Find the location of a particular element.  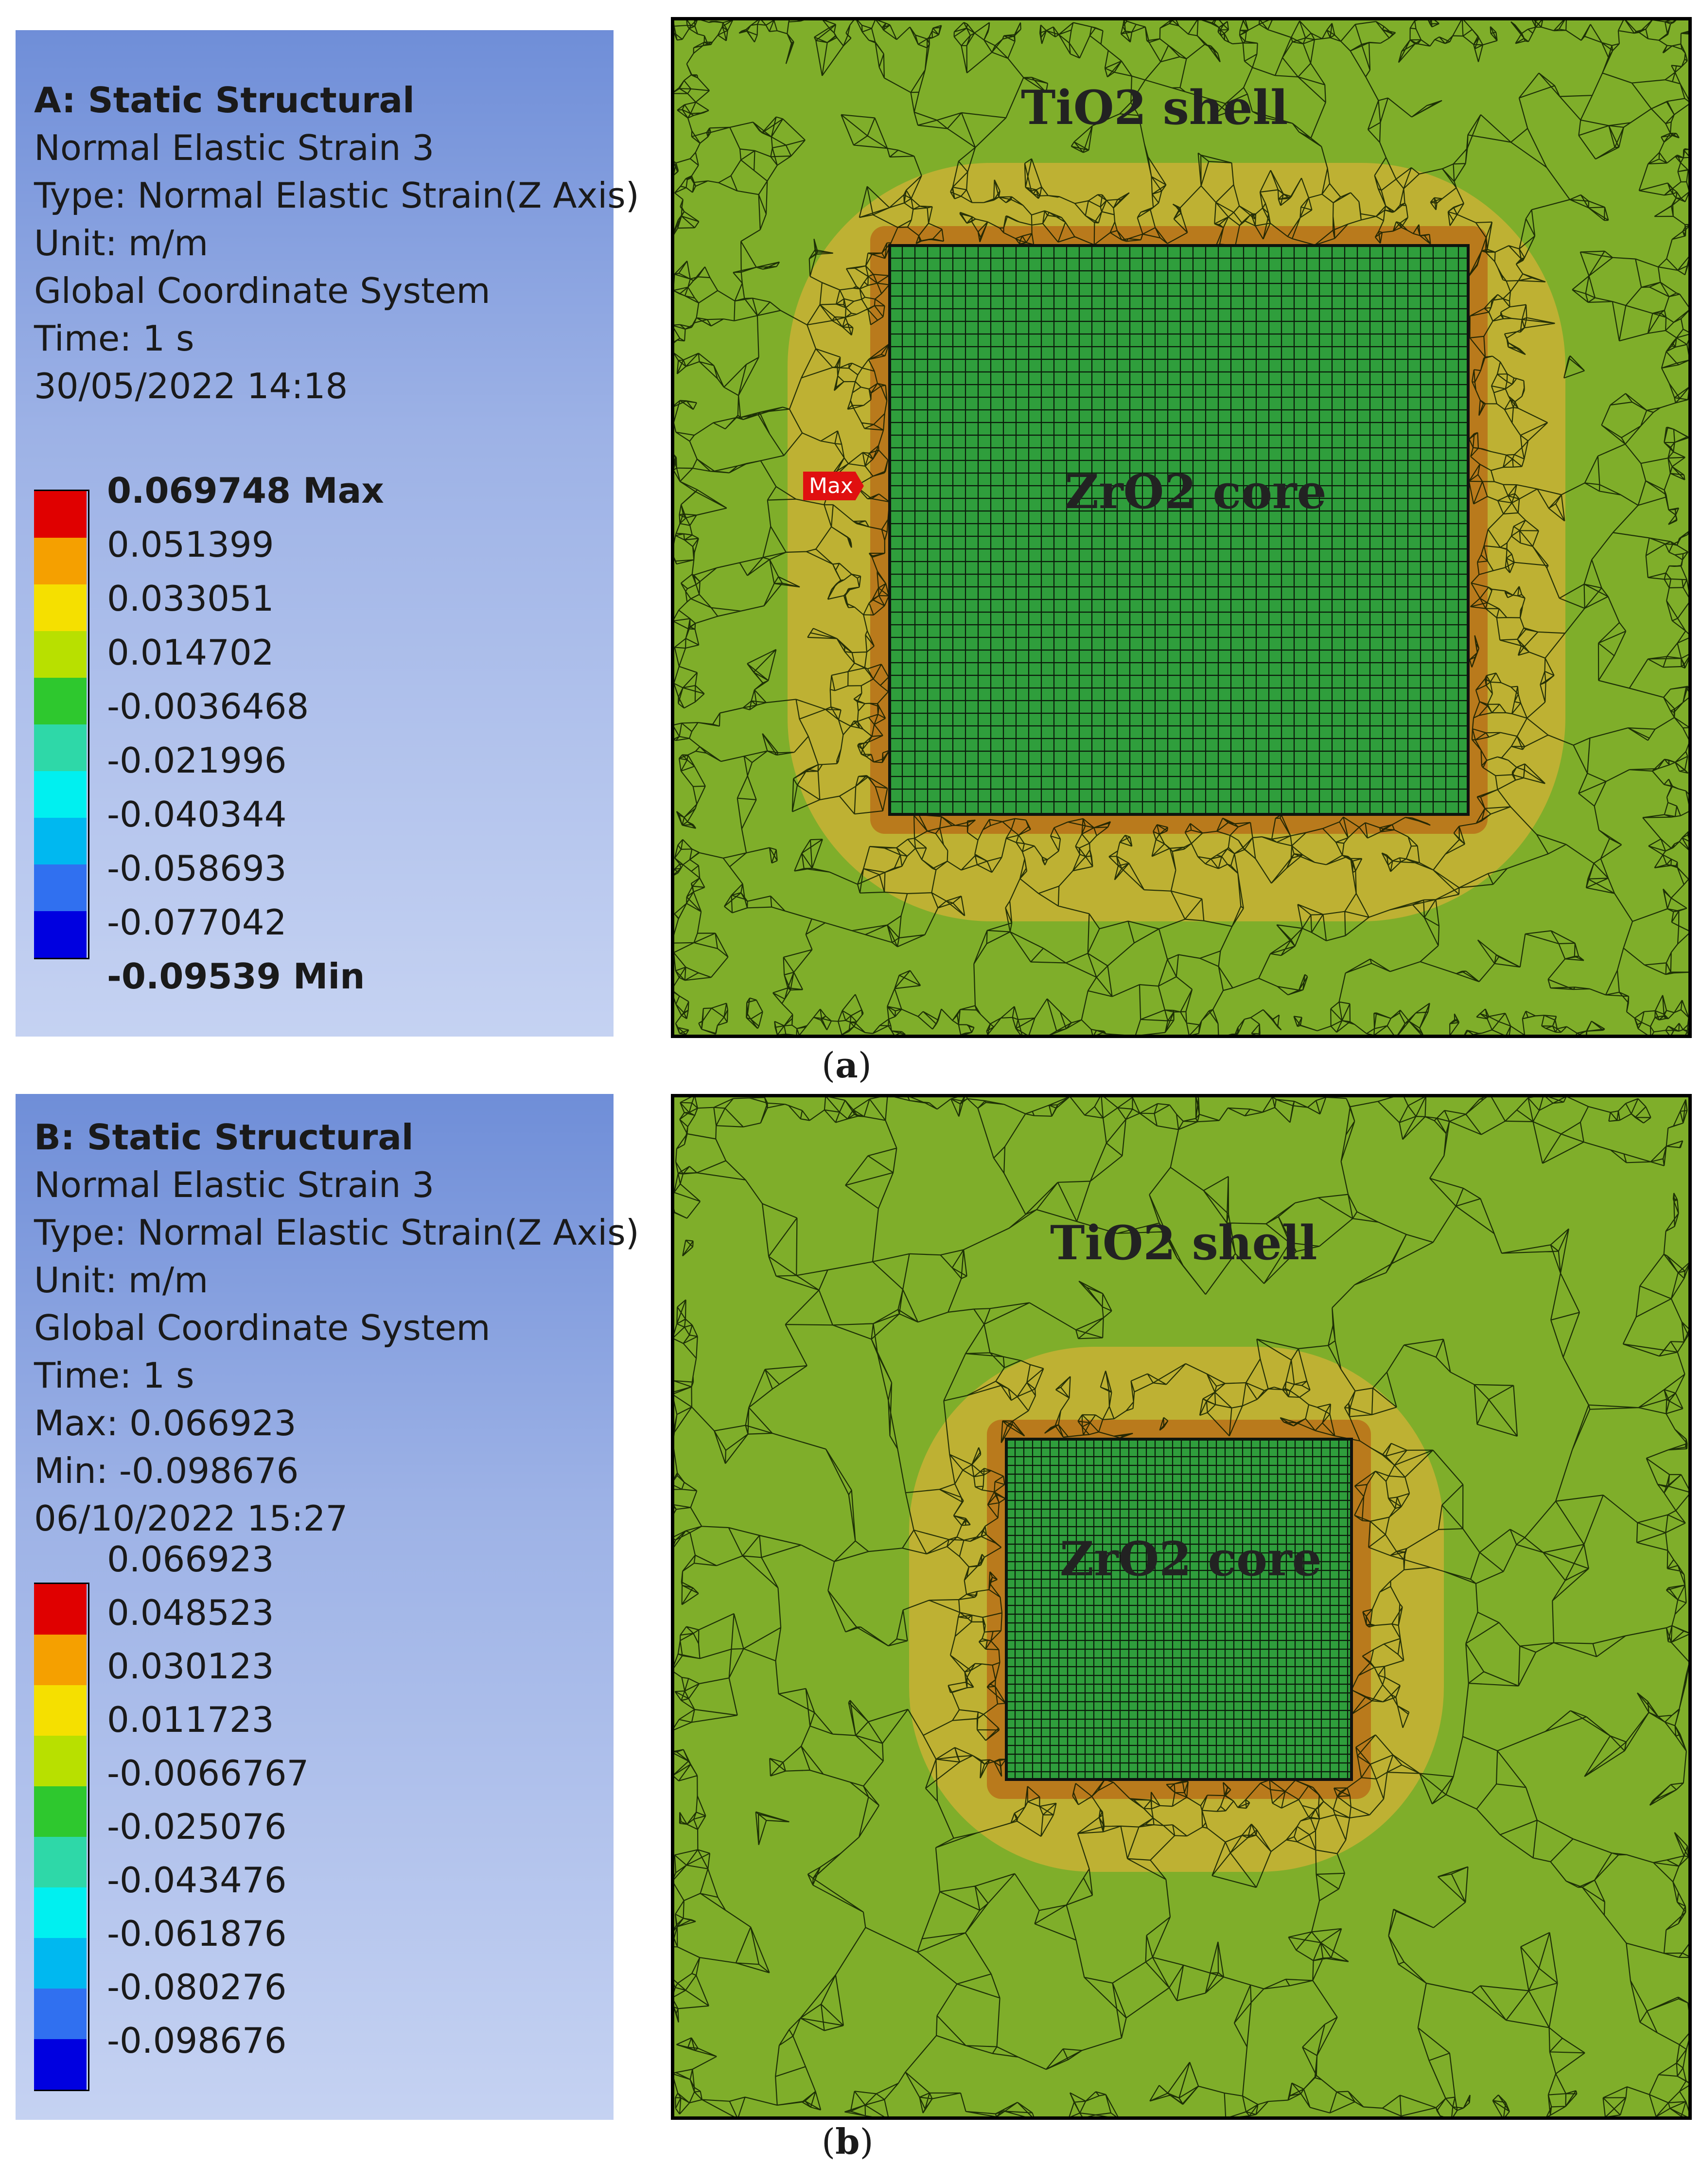

max-probe-tag: Max is located at coordinates (833, 486).